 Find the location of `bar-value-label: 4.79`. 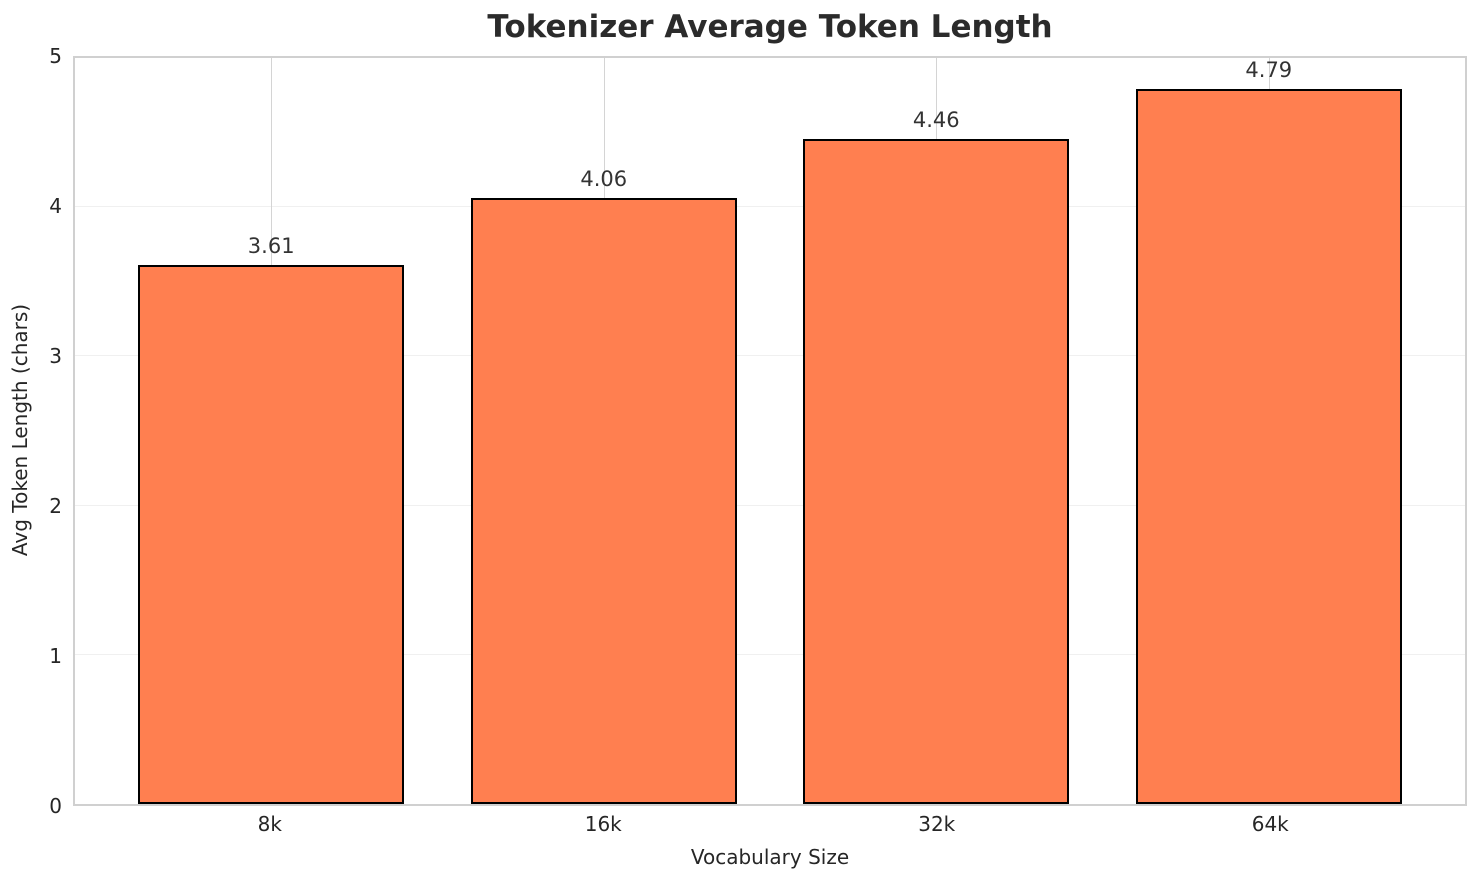

bar-value-label: 4.79 is located at coordinates (1269, 70).